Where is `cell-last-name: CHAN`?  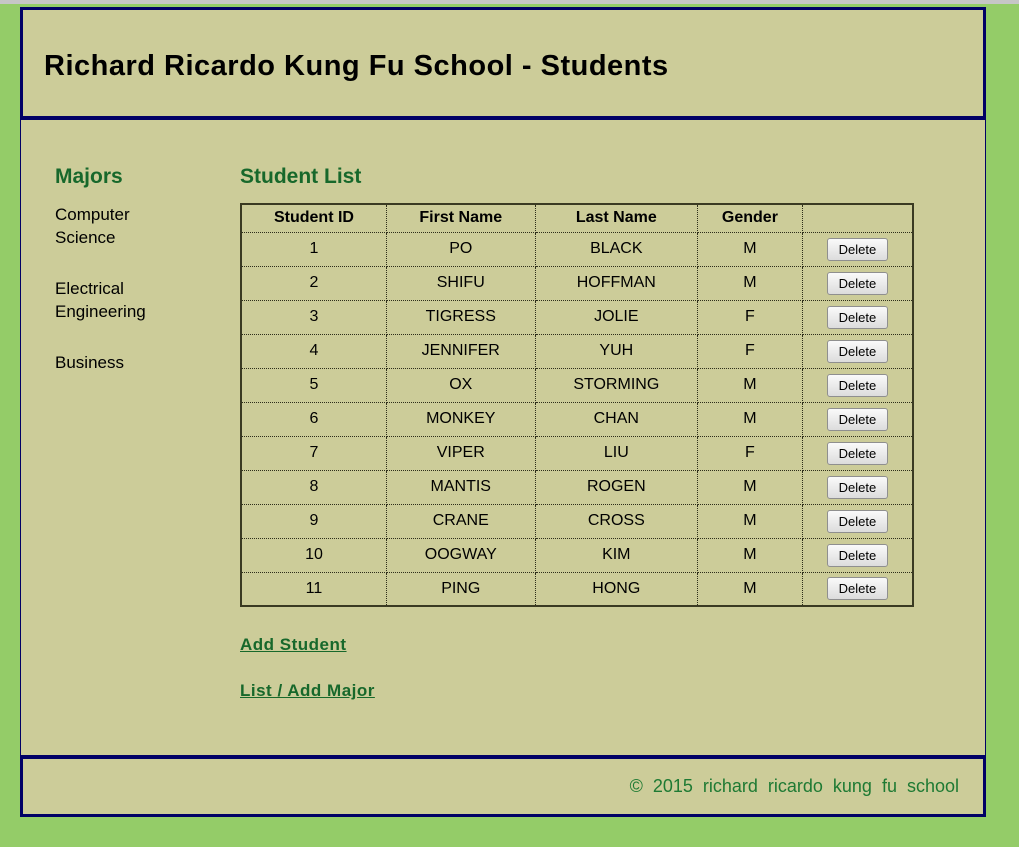 cell-last-name: CHAN is located at coordinates (616, 419).